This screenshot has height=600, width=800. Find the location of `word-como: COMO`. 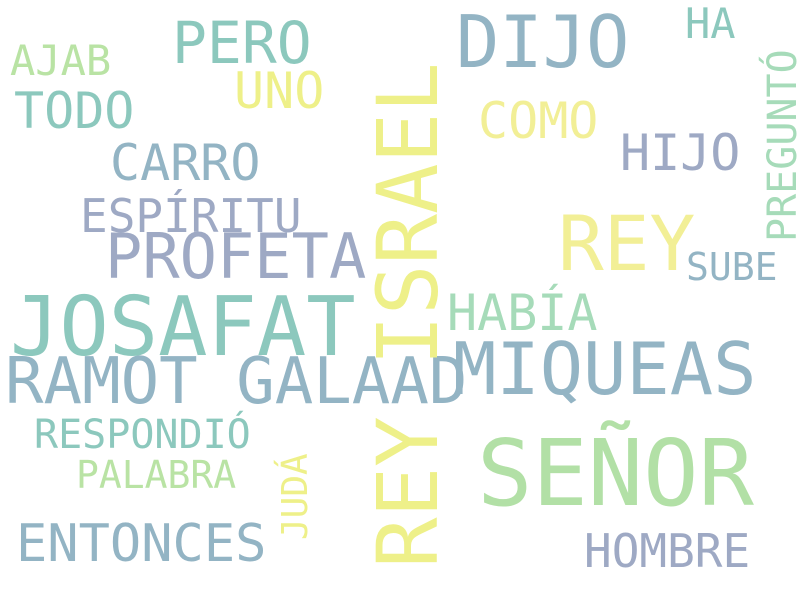

word-como: COMO is located at coordinates (538, 121).